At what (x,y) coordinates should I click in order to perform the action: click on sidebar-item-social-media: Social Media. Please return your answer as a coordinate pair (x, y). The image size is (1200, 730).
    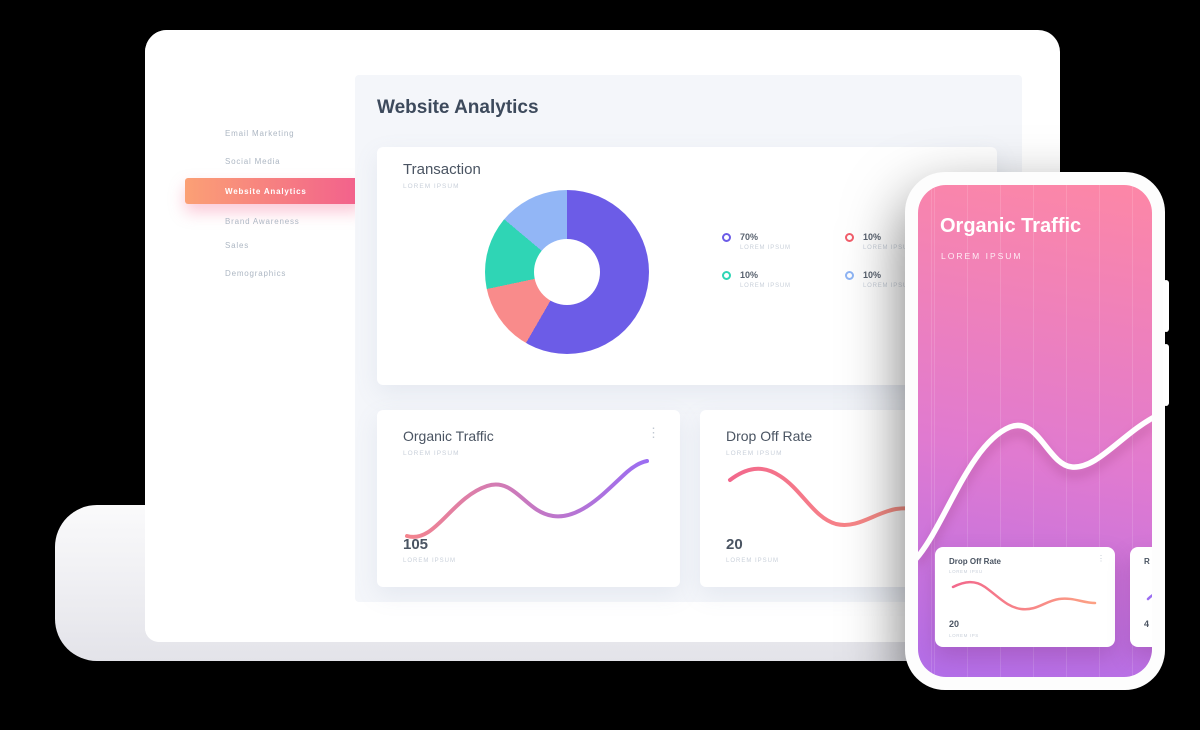
    Looking at the image, I should click on (253, 161).